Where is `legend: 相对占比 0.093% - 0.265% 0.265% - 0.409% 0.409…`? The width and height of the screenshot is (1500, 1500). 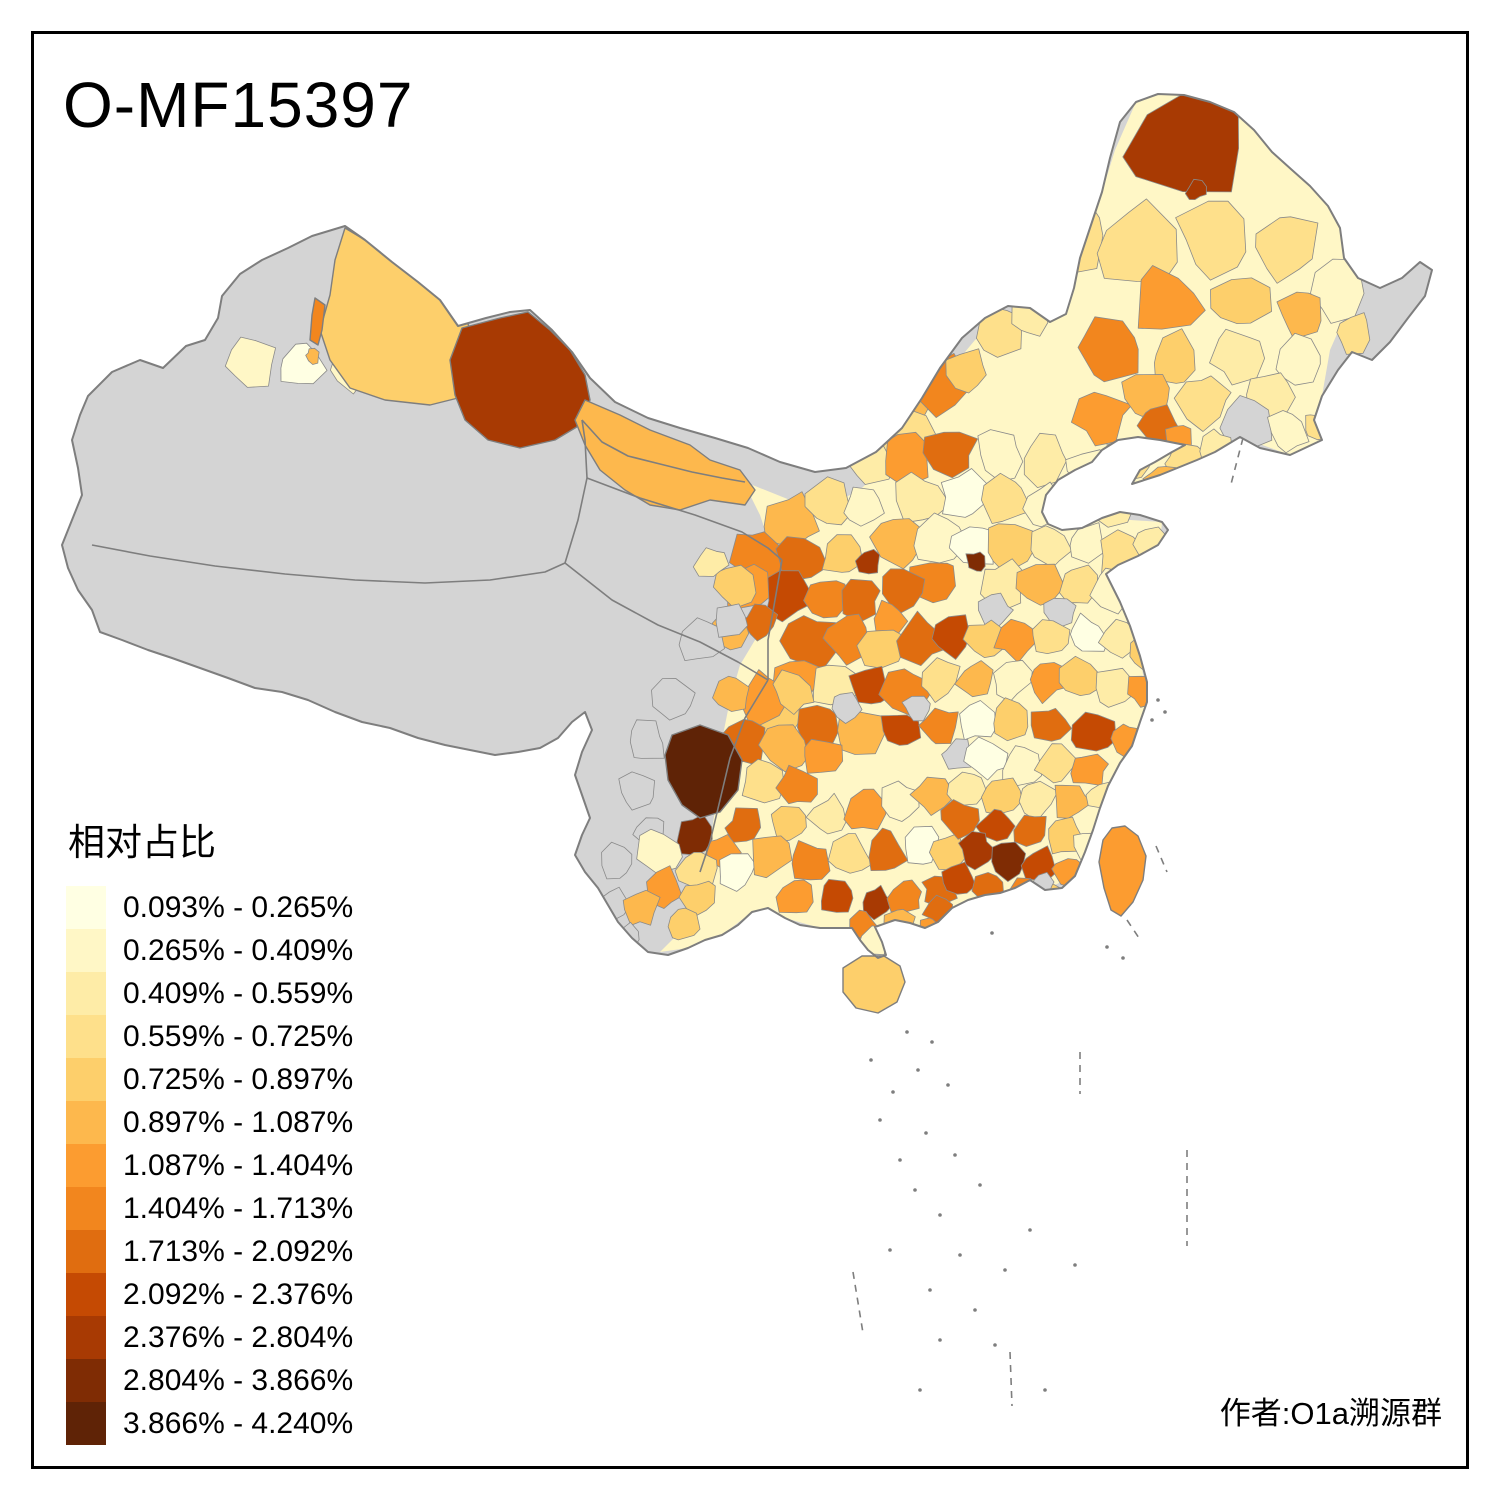 legend: 相对占比 0.093% - 0.265% 0.265% - 0.409% 0.409… is located at coordinates (209, 1128).